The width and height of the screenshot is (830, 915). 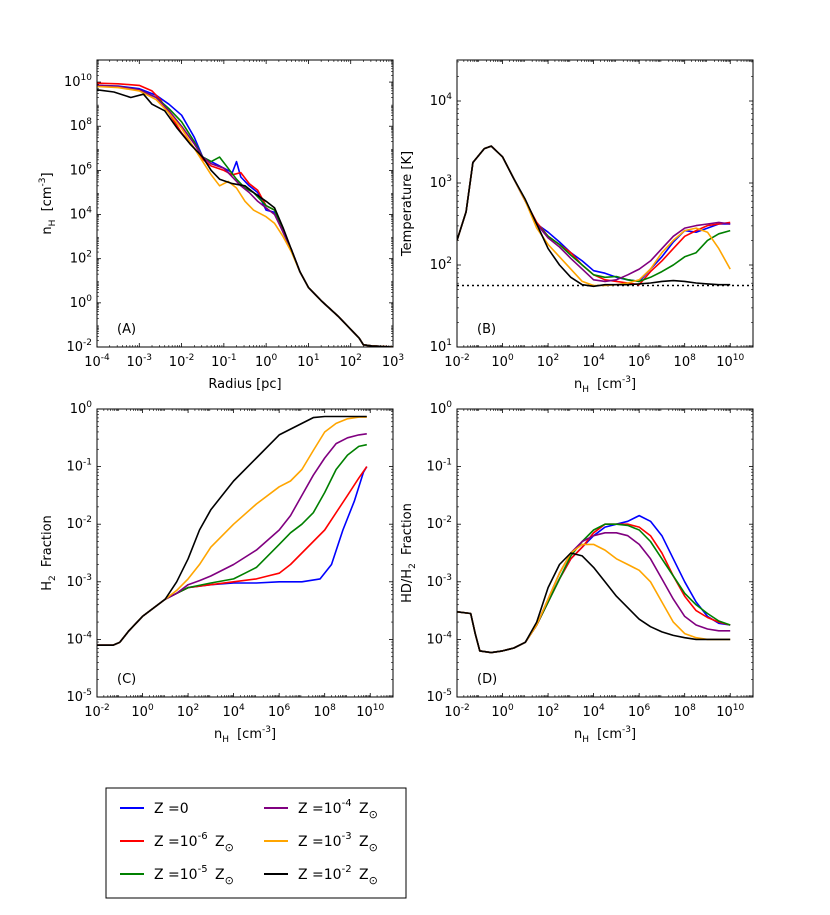 What do you see at coordinates (338, 875) in the screenshot?
I see `legend-label: Z =10-2 Z⊙` at bounding box center [338, 875].